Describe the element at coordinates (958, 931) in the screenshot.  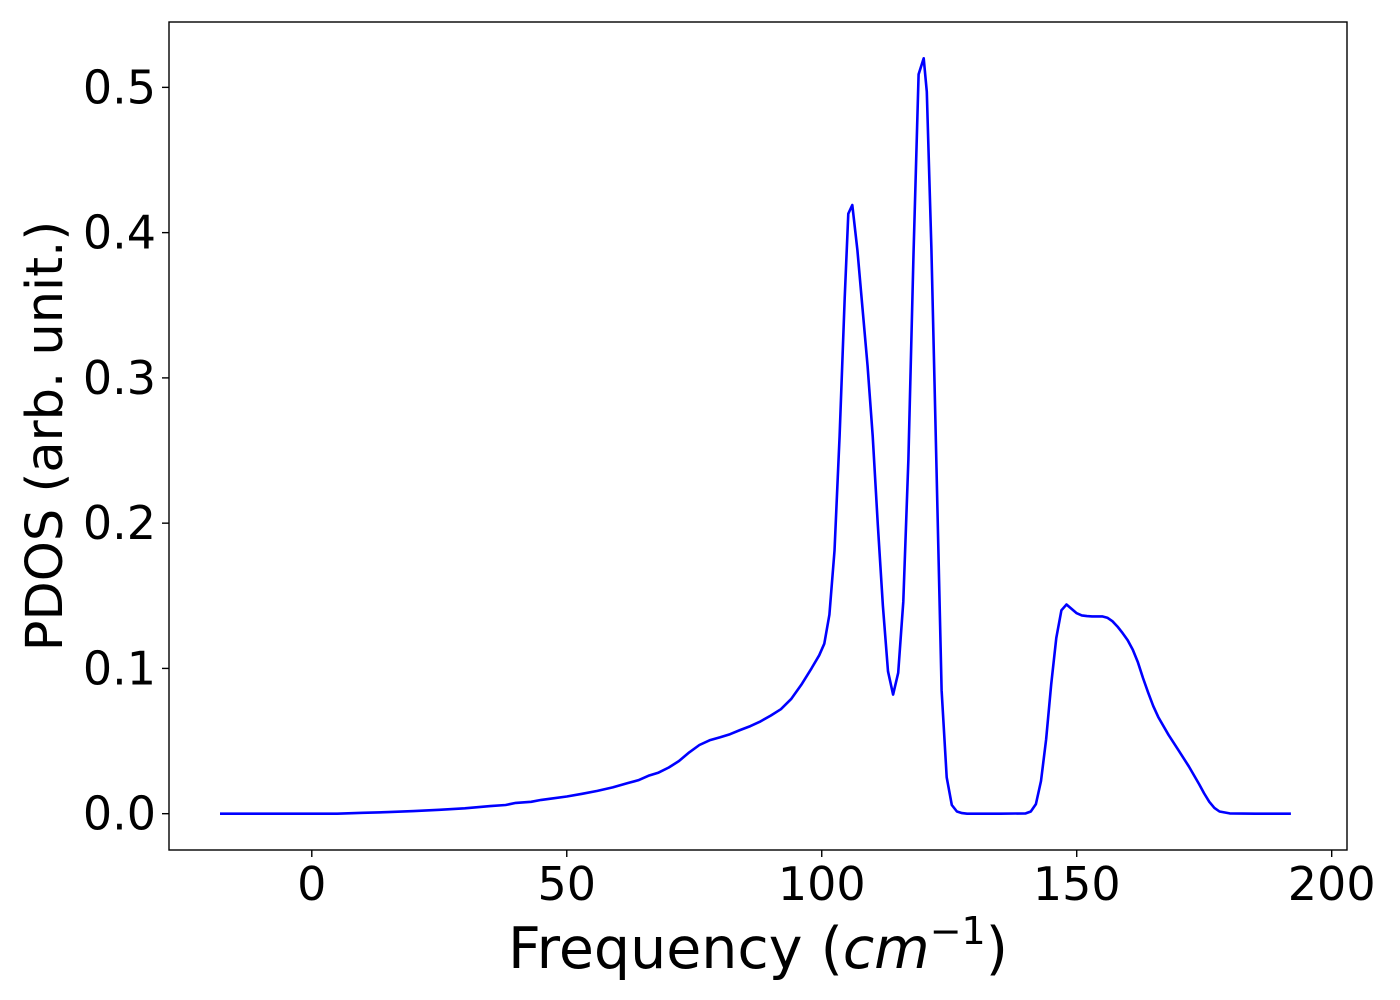
I see `x-axis-unit-exponent: −1` at that location.